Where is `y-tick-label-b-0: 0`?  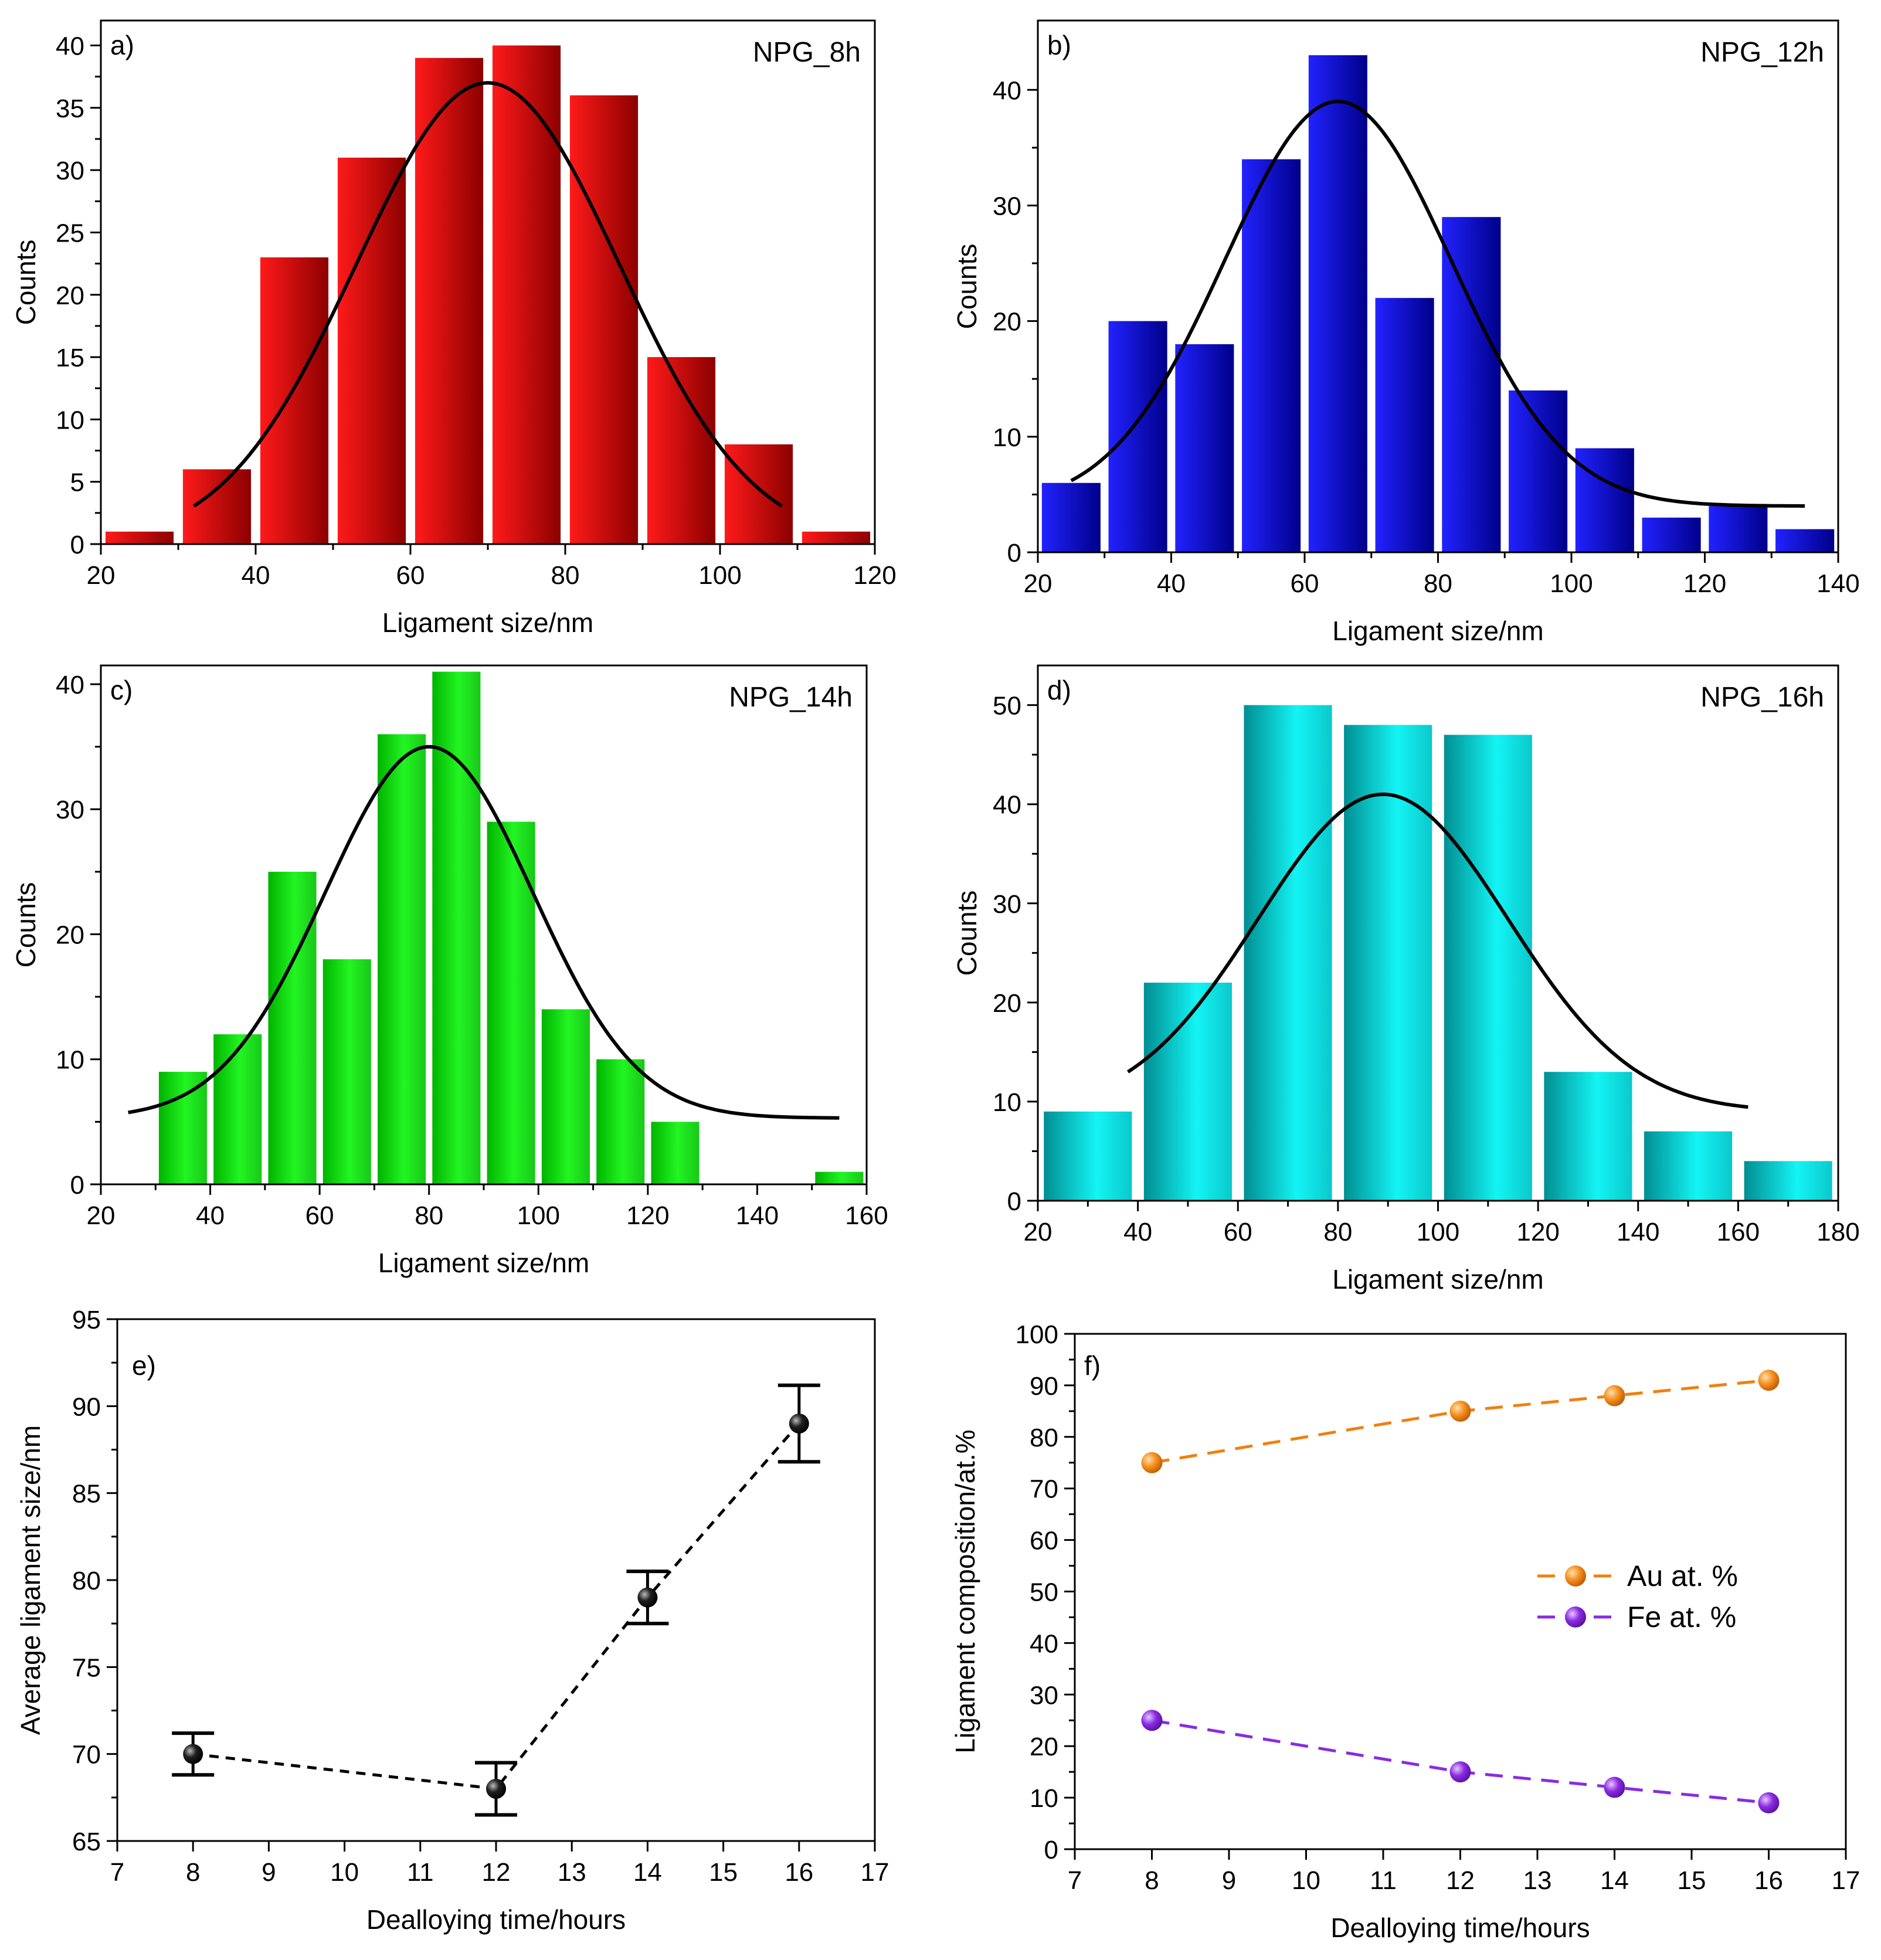 y-tick-label-b-0: 0 is located at coordinates (1014, 553).